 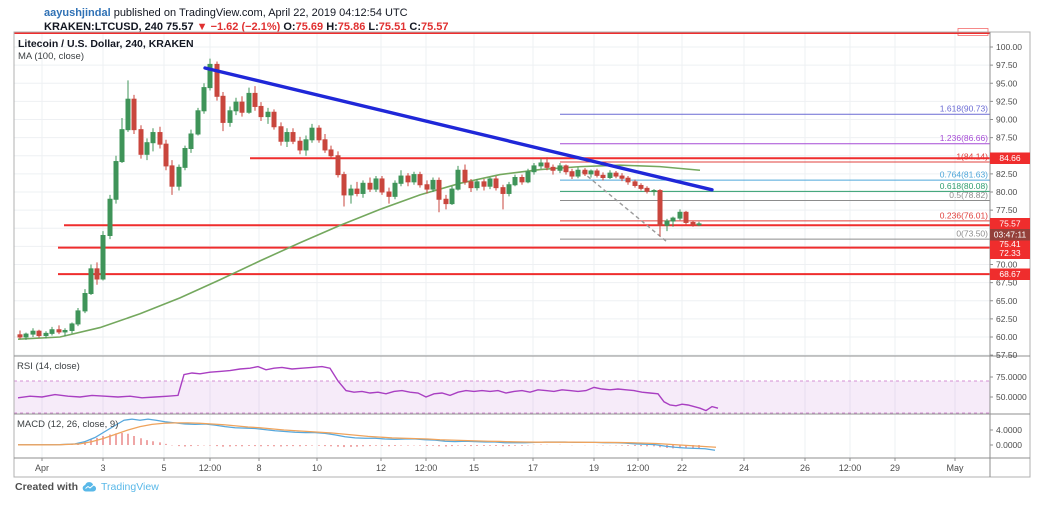 I want to click on price-tick-label: 77.50, so click(x=1007, y=210).